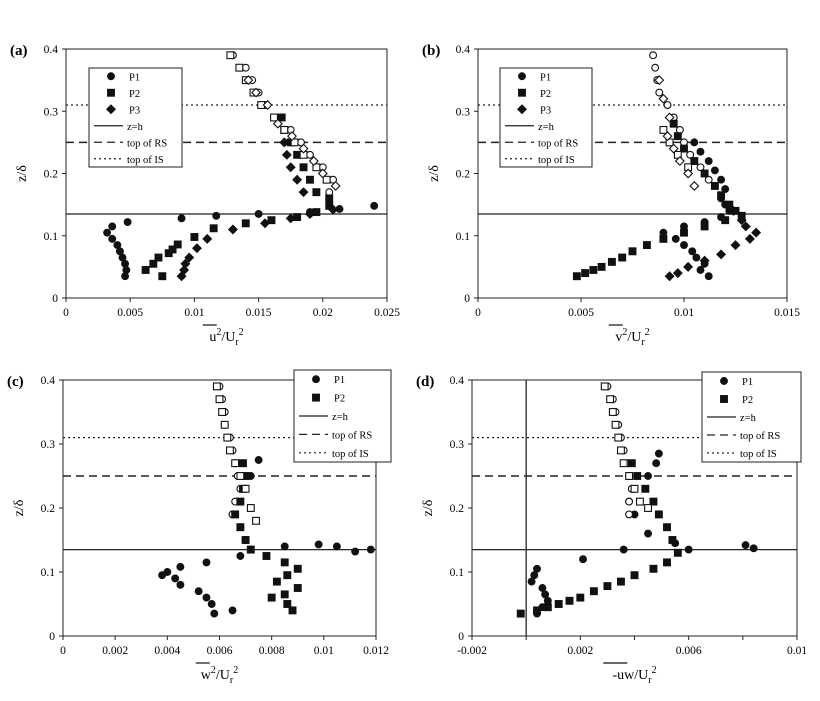 The width and height of the screenshot is (820, 701). What do you see at coordinates (787, 313) in the screenshot?
I see `x-tick-label: 0.015` at bounding box center [787, 313].